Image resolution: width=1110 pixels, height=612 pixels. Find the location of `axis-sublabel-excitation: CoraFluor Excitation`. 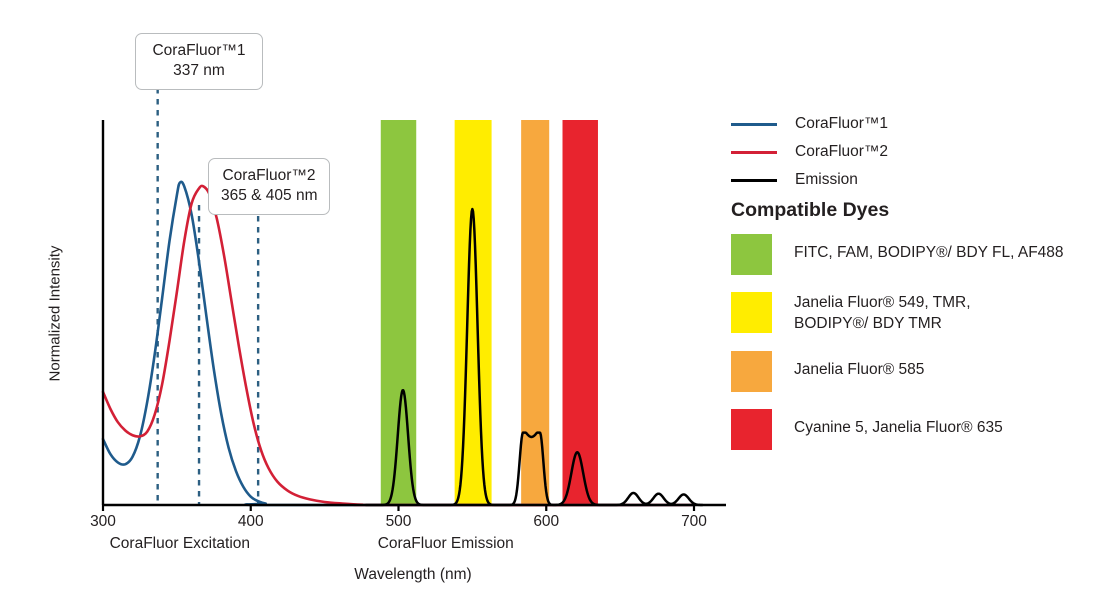

axis-sublabel-excitation: CoraFluor Excitation is located at coordinates (180, 543).